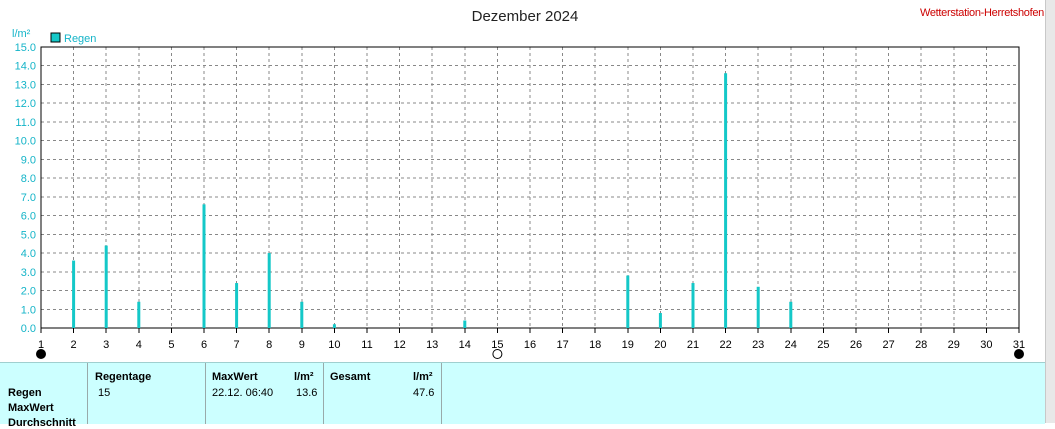 The width and height of the screenshot is (1055, 429). I want to click on x-tick-label: 30, so click(986, 345).